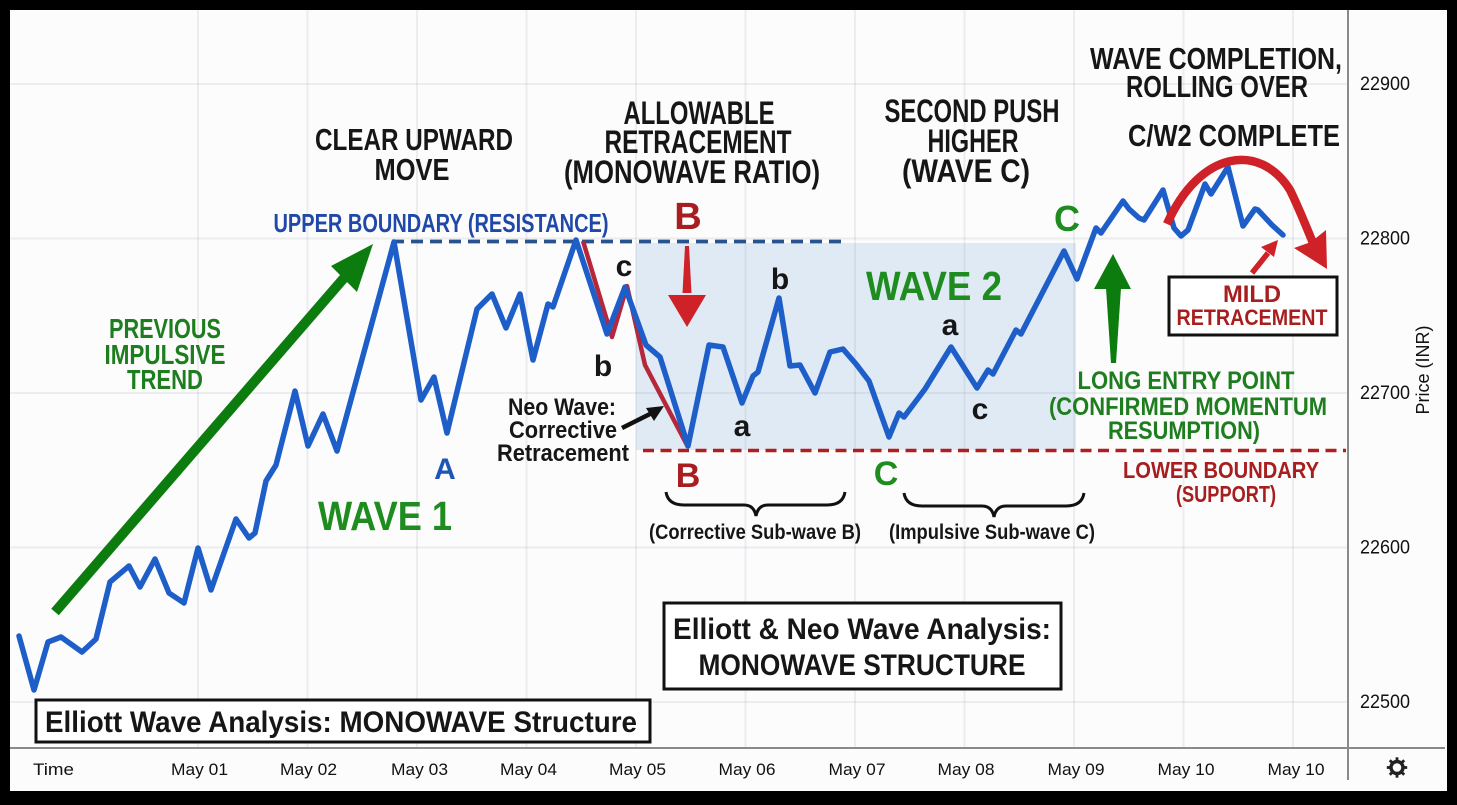  What do you see at coordinates (1385, 548) in the screenshot?
I see `svg-text: 22600` at bounding box center [1385, 548].